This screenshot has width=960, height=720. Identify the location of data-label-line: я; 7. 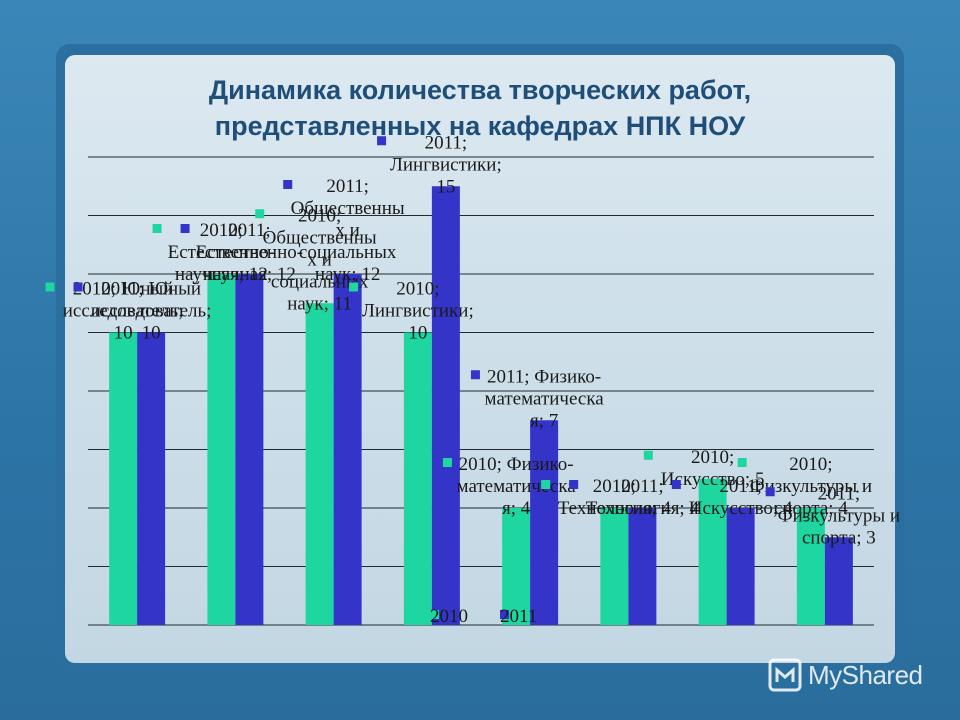
(544, 420).